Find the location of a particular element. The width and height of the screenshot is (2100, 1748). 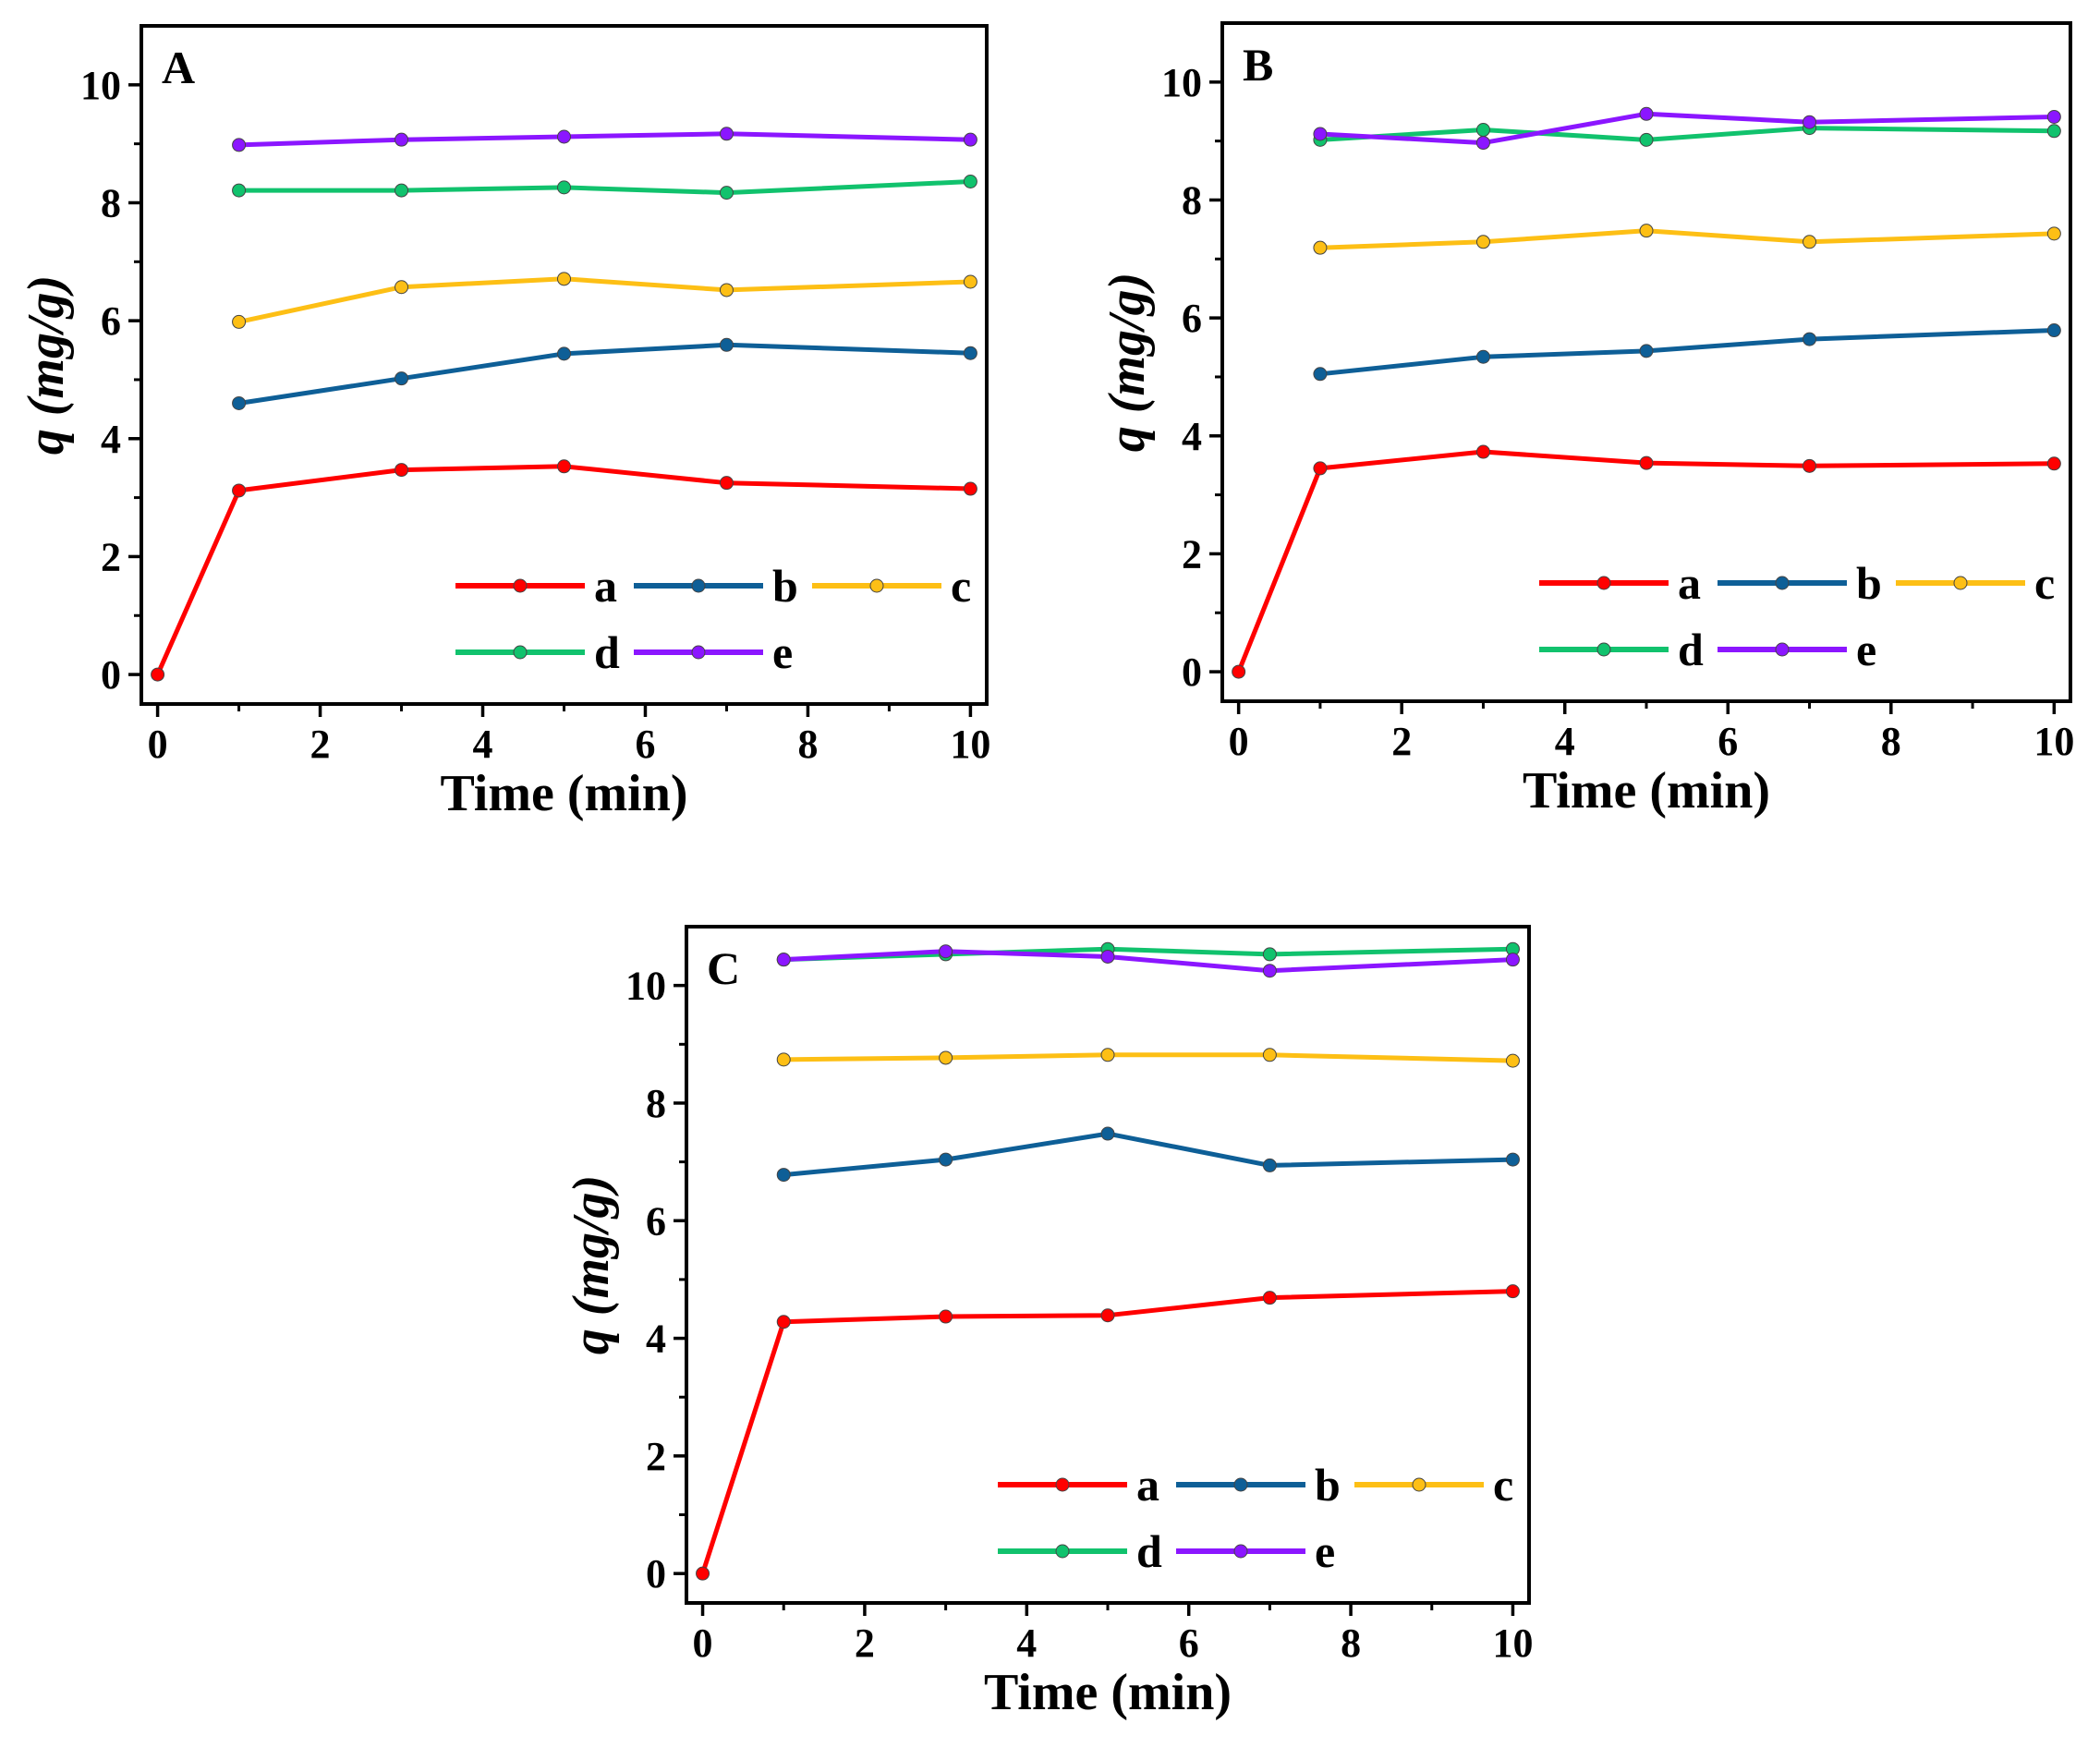

y-axis-space is located at coordinates (591, 1322).